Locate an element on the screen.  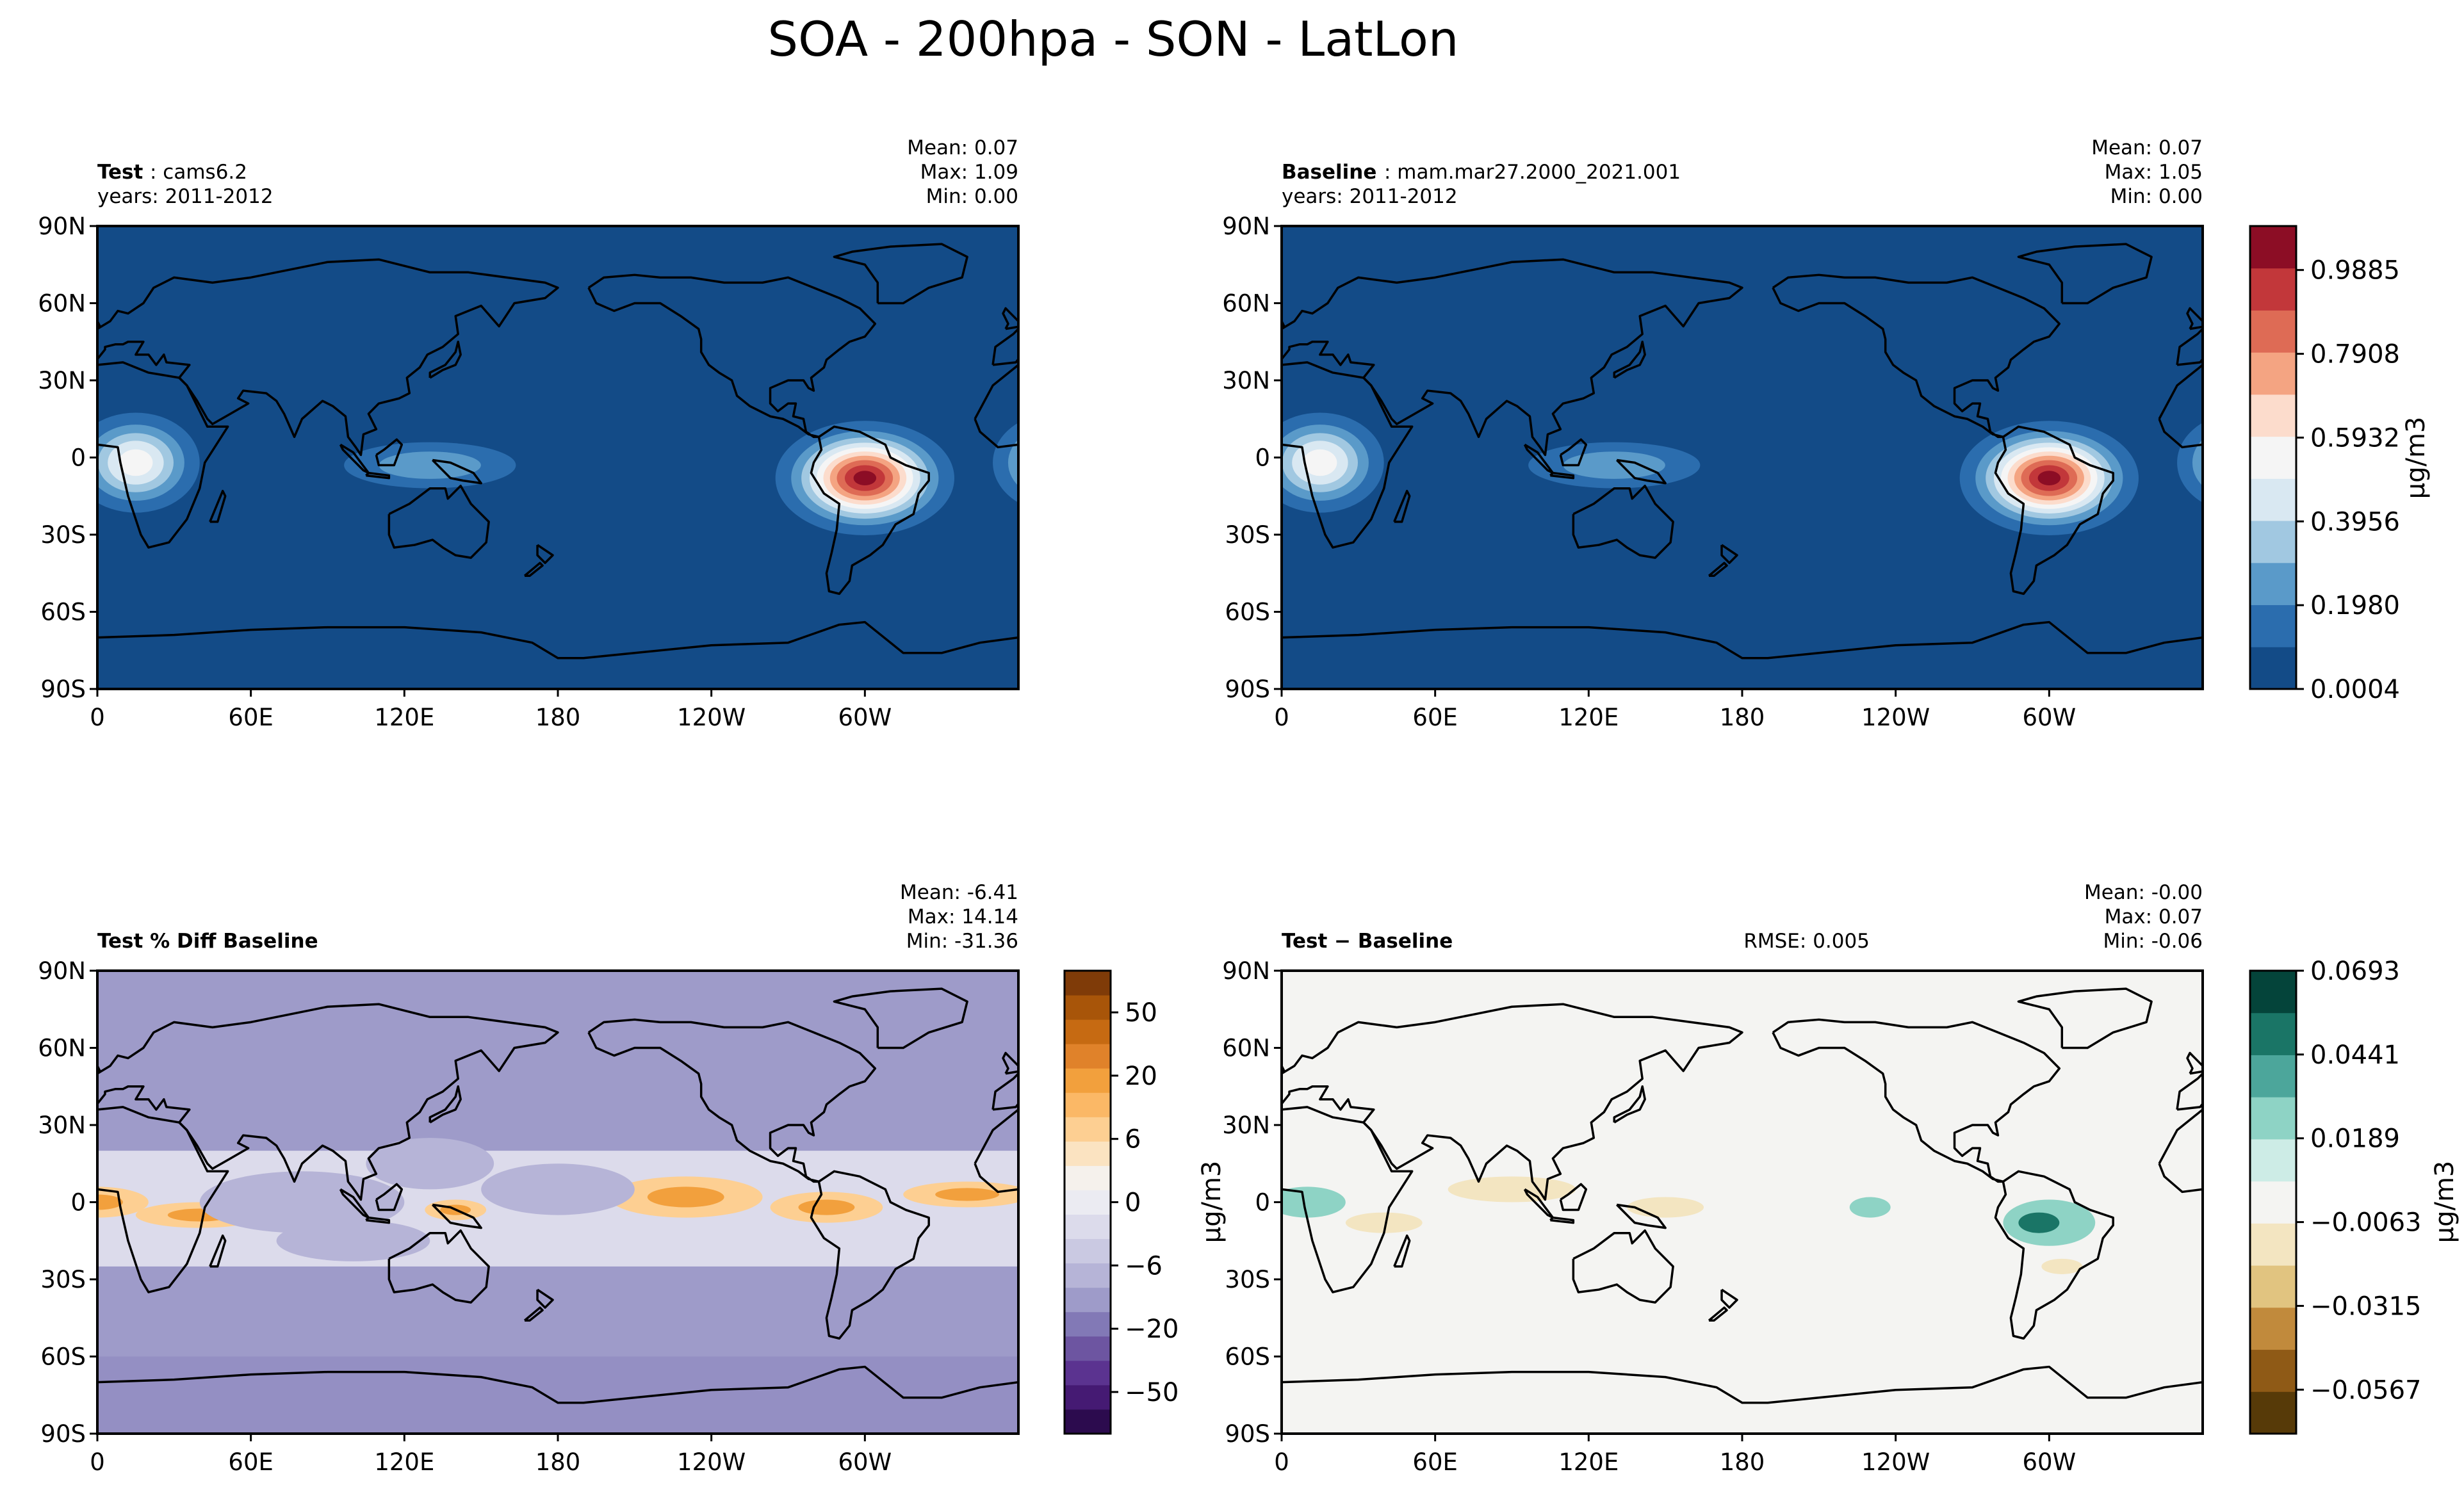
rmse-label: RMSE: 0.005 is located at coordinates (1806, 941).